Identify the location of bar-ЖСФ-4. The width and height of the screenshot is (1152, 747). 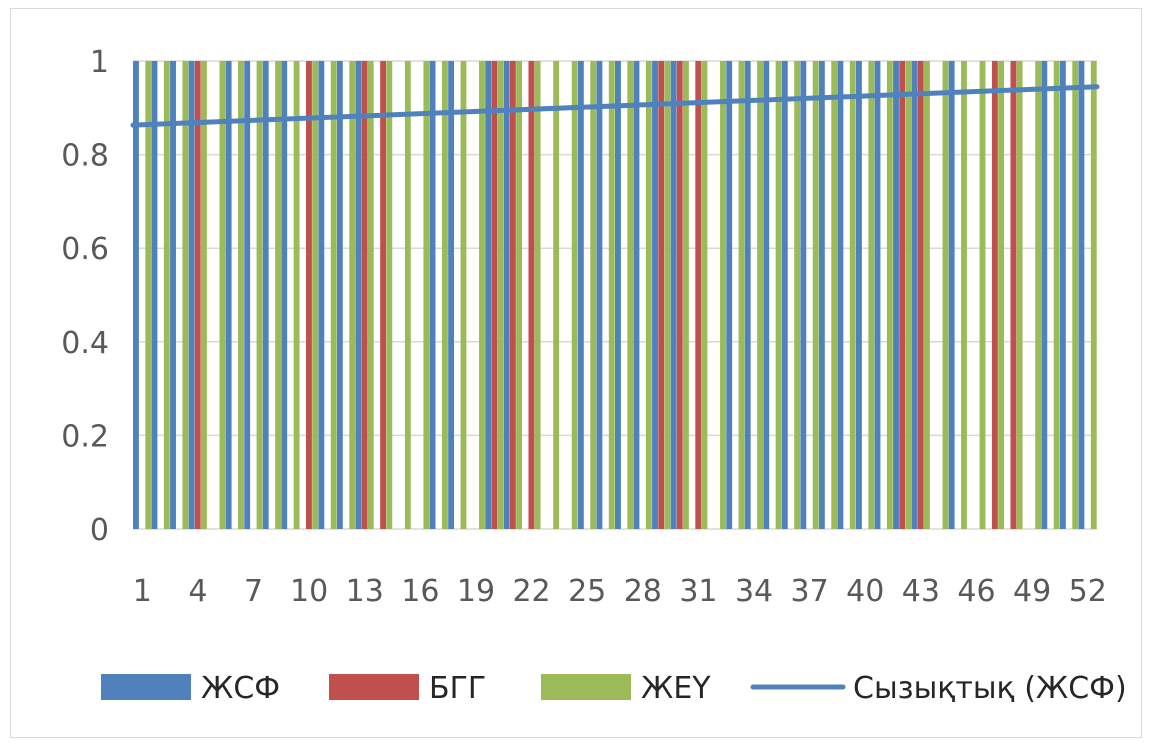
(191, 295).